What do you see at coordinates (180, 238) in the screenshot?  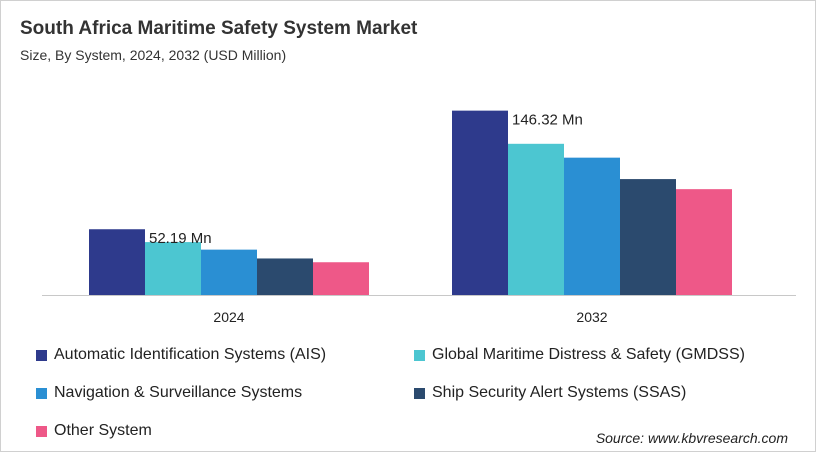 I see `data-label-2024: 52.19 Mn` at bounding box center [180, 238].